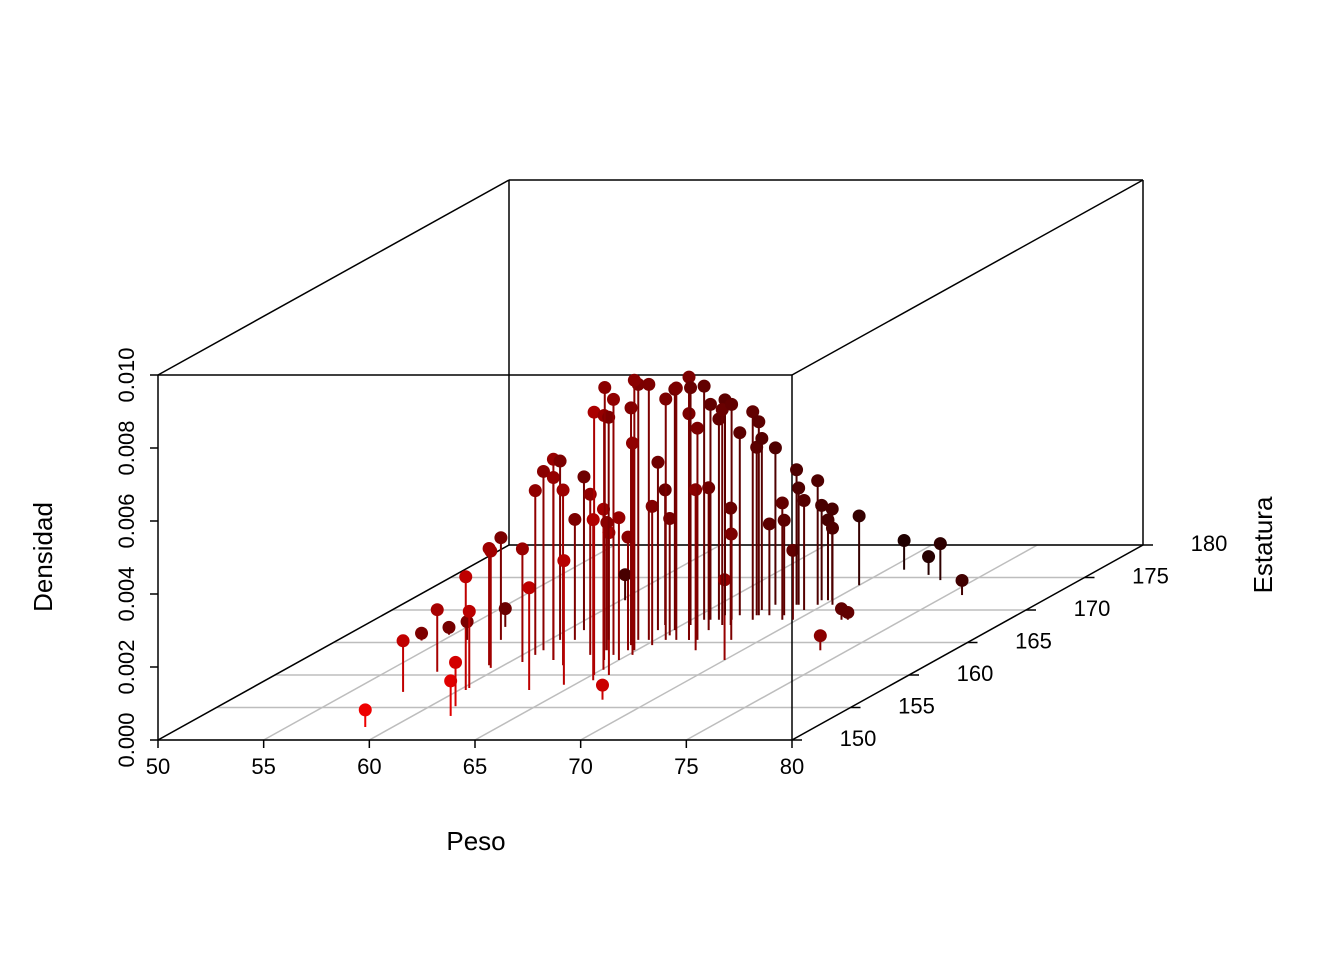 This screenshot has height=960, width=1344. What do you see at coordinates (1033, 640) in the screenshot?
I see `y-tick-label: 165` at bounding box center [1033, 640].